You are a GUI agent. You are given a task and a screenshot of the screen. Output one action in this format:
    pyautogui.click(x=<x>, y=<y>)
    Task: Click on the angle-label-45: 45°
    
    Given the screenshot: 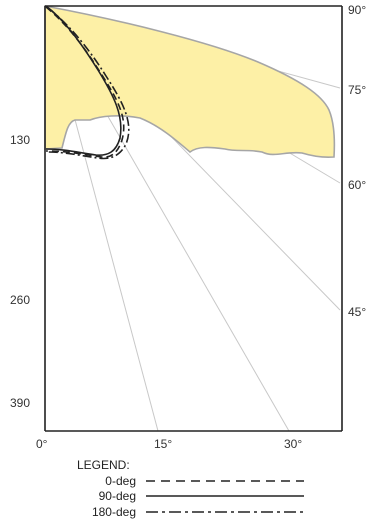 What is the action you would take?
    pyautogui.click(x=357, y=312)
    